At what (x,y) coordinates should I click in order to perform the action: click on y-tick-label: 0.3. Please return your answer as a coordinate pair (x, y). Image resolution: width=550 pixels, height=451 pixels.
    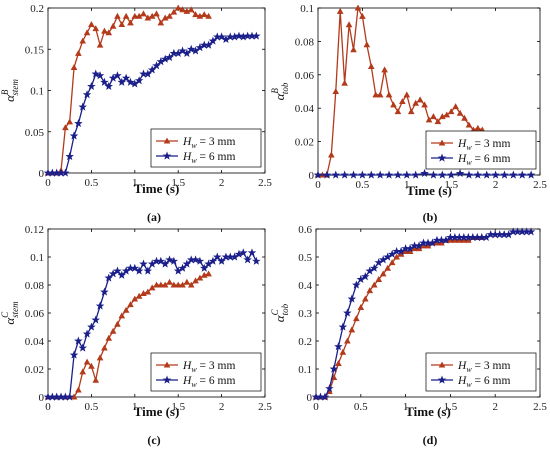
    Looking at the image, I should click on (305, 314).